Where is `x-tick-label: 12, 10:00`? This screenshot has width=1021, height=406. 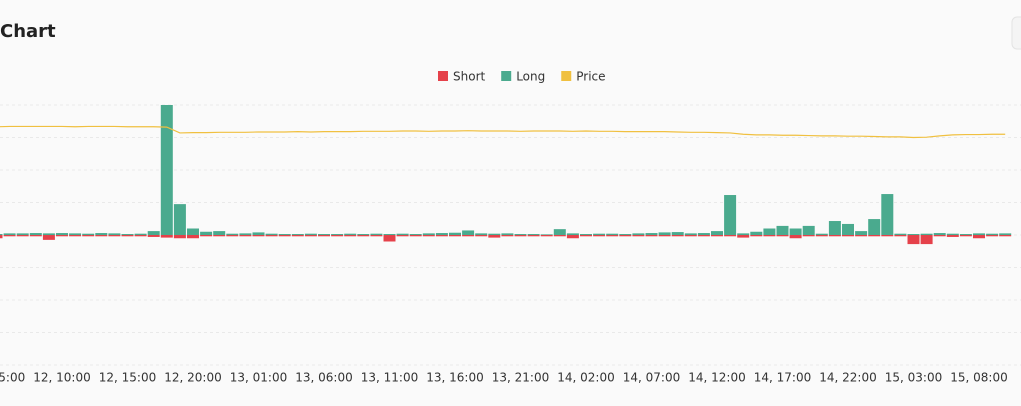
x-tick-label: 12, 10:00 is located at coordinates (61, 378).